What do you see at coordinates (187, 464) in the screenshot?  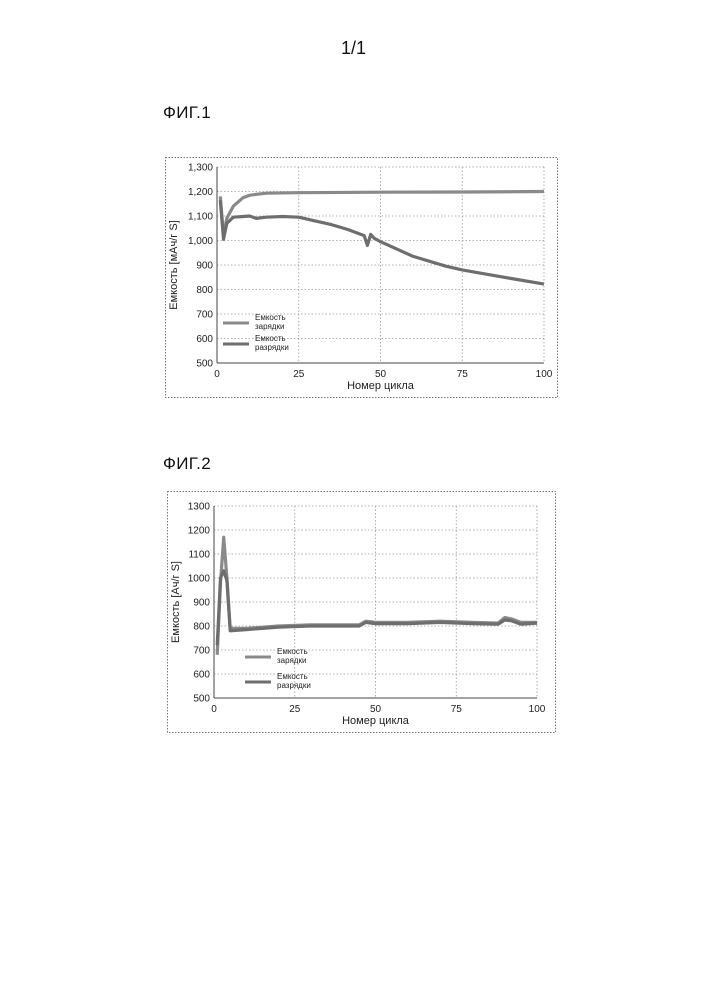 I see `figure-2-label: ФИГ.2` at bounding box center [187, 464].